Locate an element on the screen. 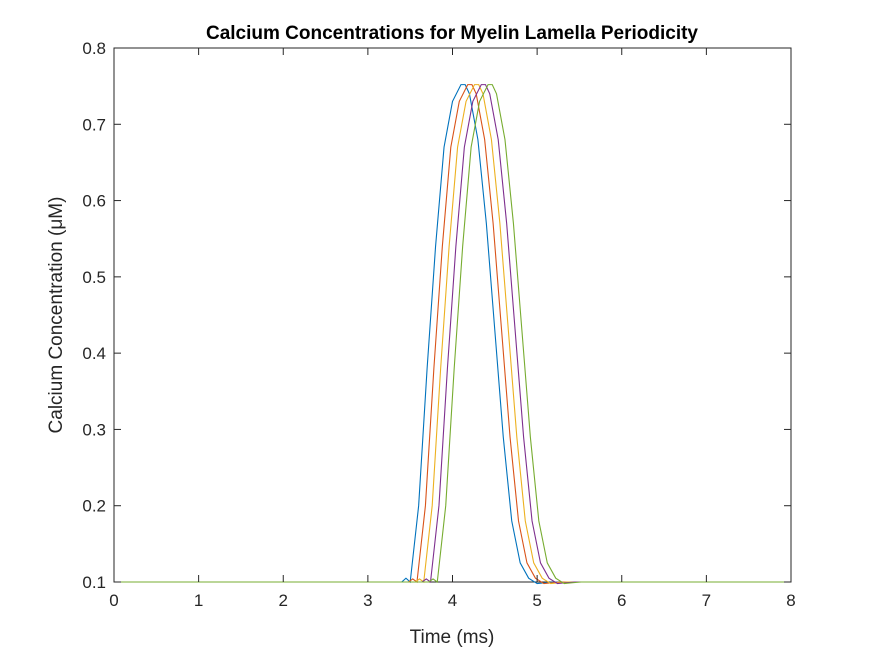 The height and width of the screenshot is (656, 875). y-tick-label: 0.5 is located at coordinates (94, 277).